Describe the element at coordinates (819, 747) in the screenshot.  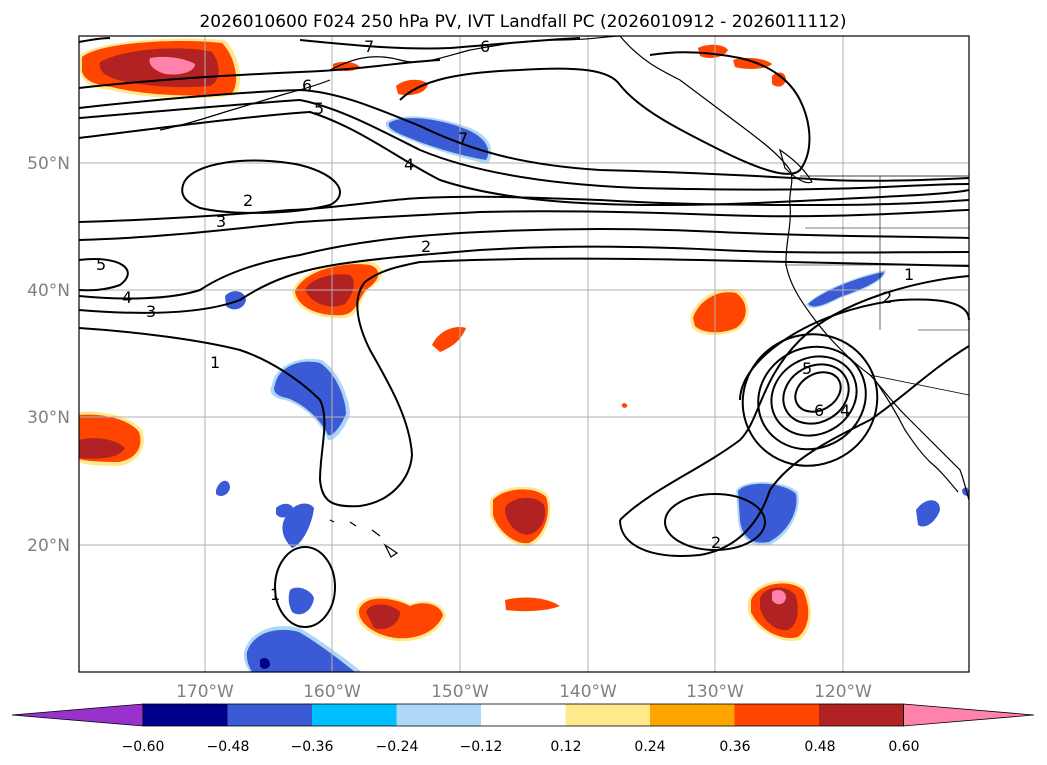
I see `colorbar-tick-label: 0.48` at that location.